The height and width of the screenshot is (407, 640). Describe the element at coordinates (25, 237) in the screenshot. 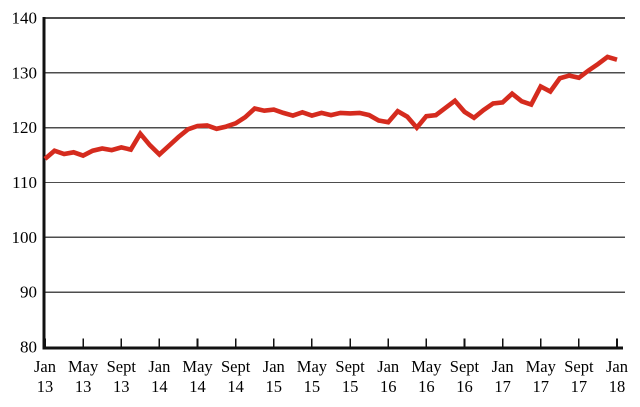

I see `y-tick-label: 100` at that location.